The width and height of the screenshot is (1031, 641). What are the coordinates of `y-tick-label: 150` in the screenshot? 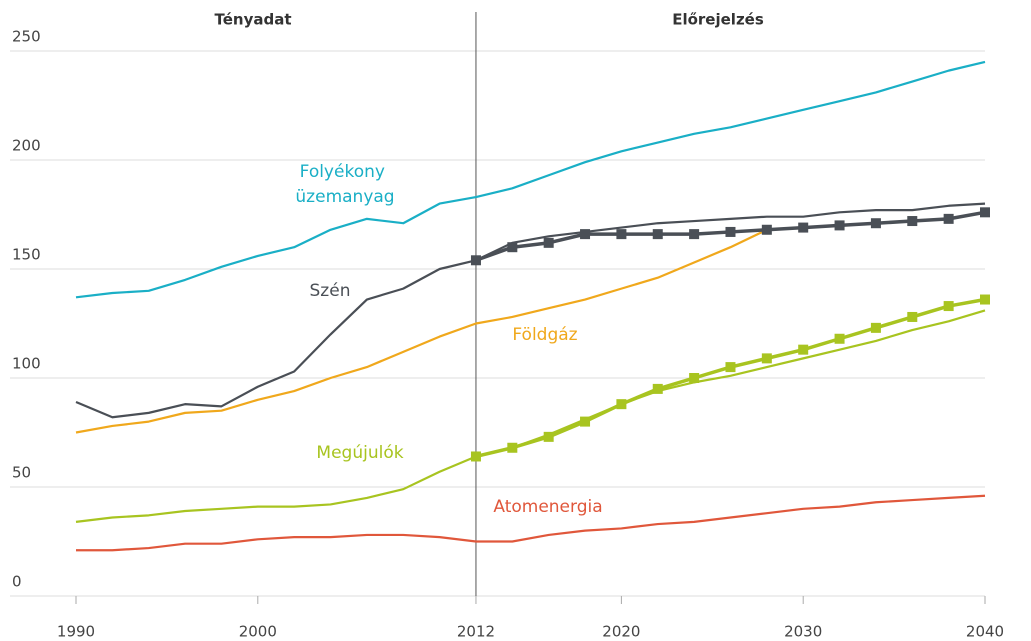 It's located at (26, 255).